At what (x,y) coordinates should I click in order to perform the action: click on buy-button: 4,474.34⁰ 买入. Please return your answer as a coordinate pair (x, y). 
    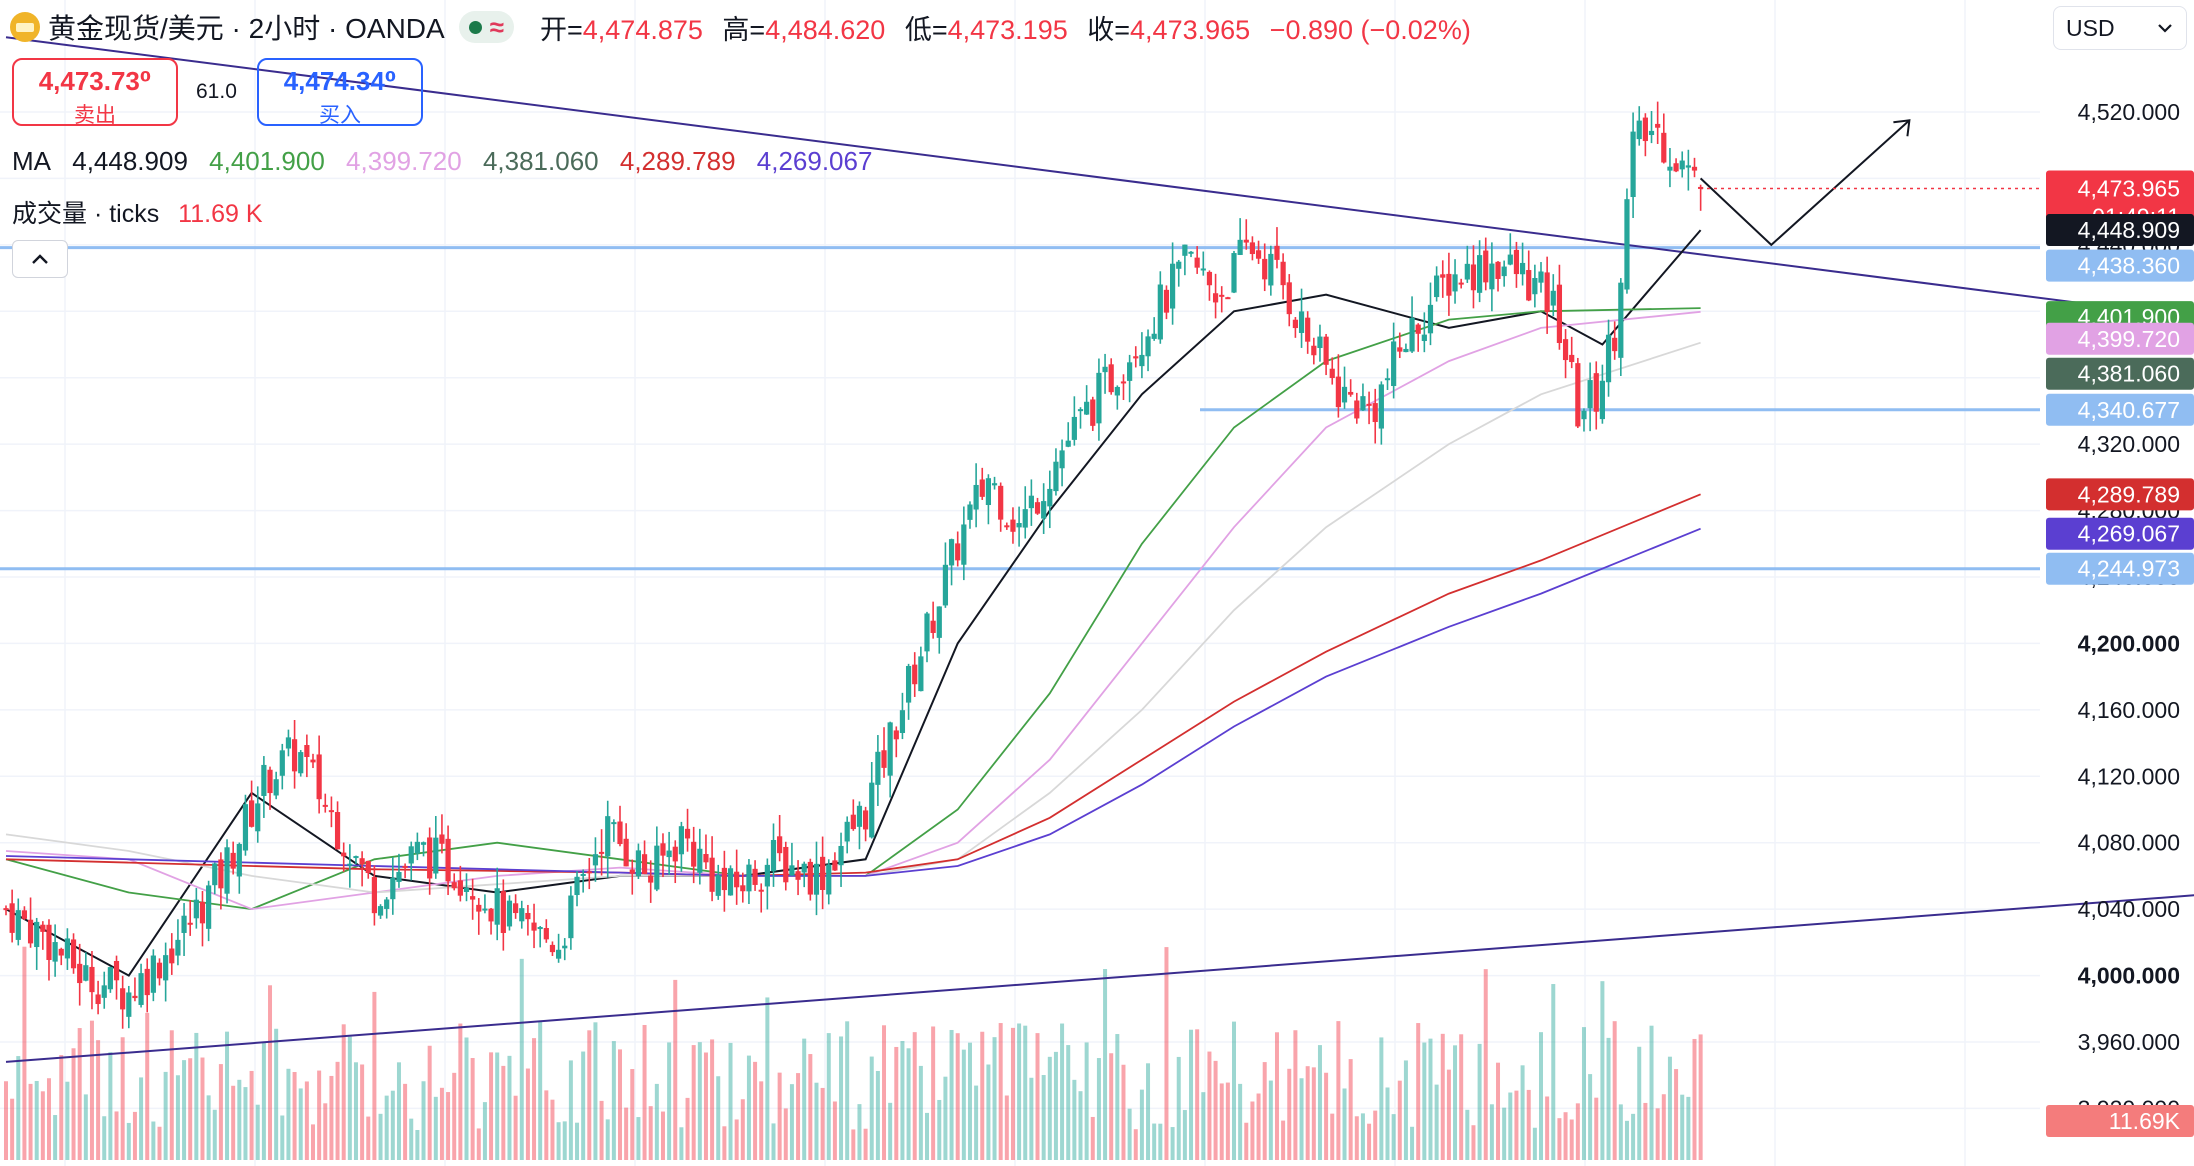
    Looking at the image, I should click on (340, 92).